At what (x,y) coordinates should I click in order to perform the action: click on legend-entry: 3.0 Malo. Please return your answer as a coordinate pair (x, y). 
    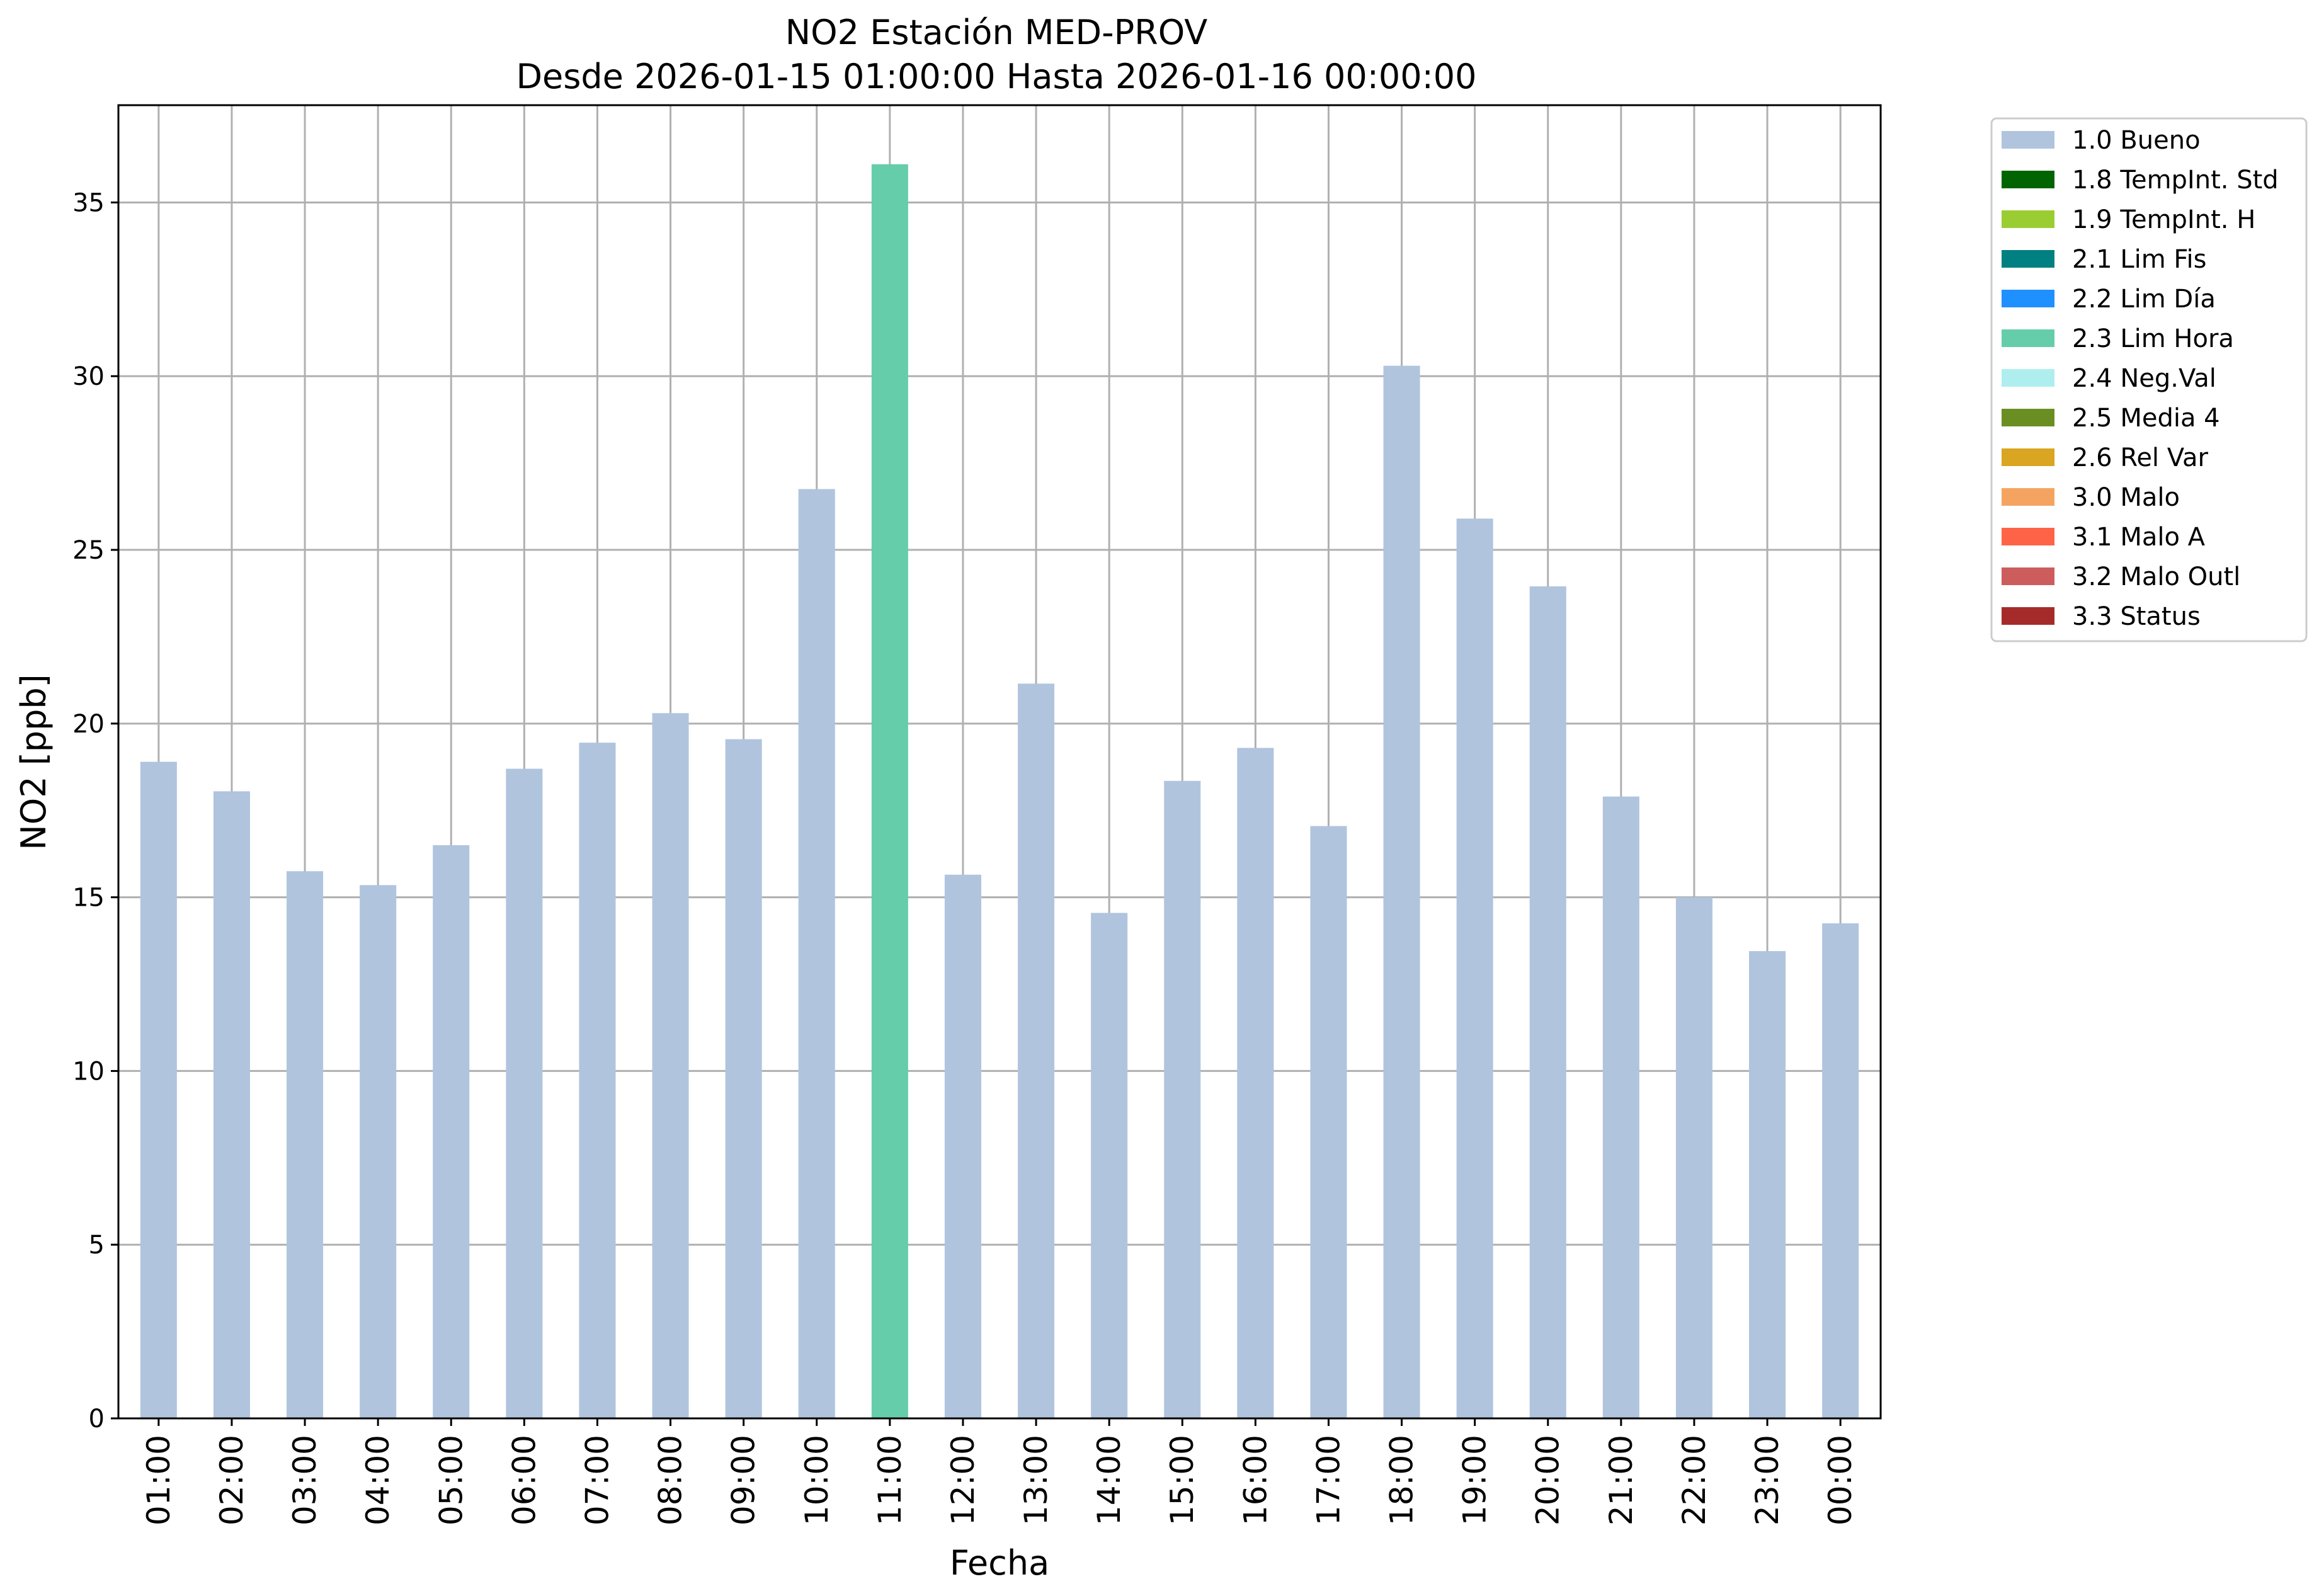
    Looking at the image, I should click on (2091, 497).